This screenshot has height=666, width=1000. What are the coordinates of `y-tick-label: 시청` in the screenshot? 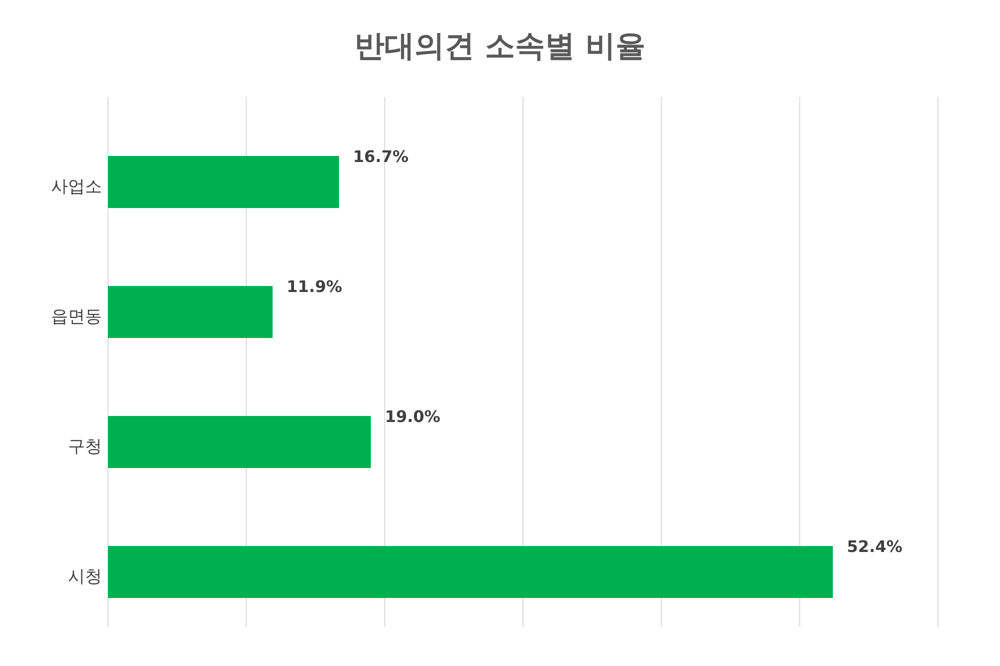 It's located at (85, 577).